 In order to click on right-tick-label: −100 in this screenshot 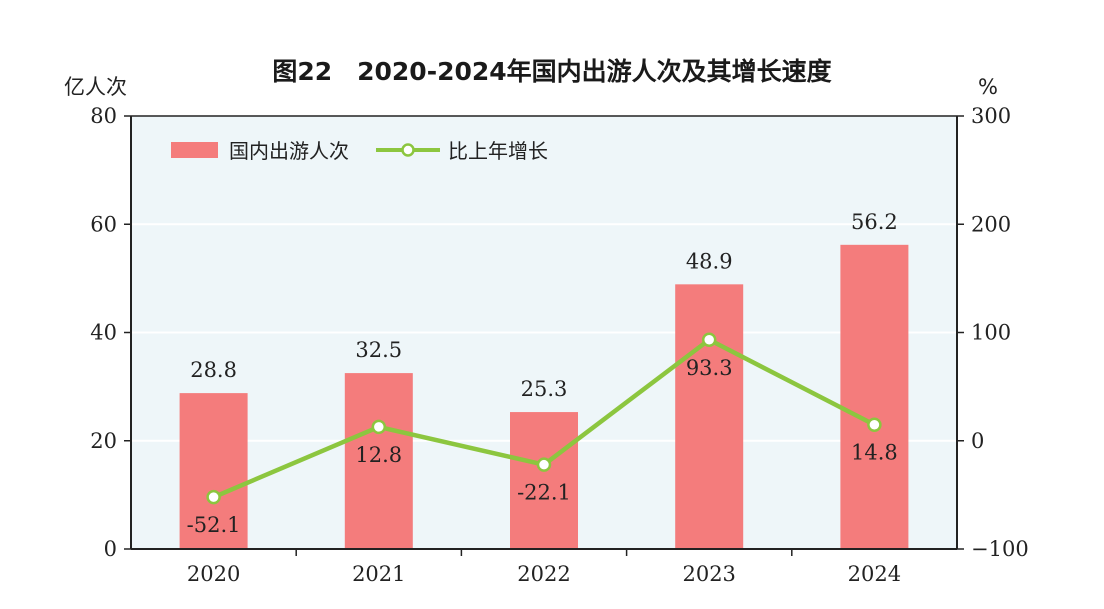, I will do `click(1000, 549)`.